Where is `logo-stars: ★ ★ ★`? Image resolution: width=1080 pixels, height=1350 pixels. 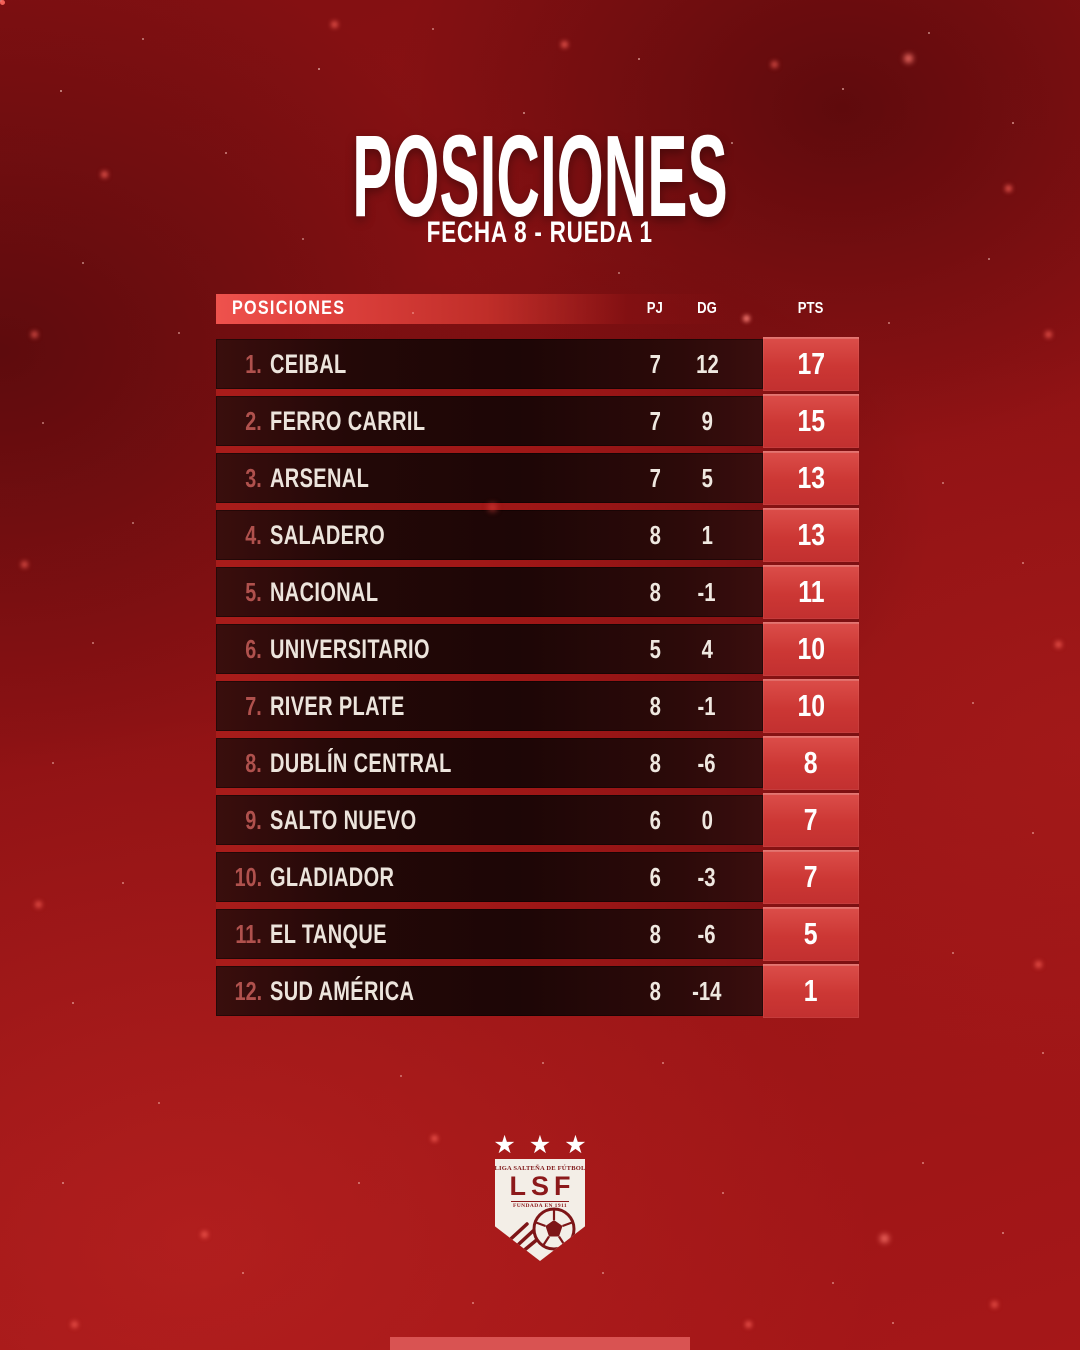
logo-stars: ★ ★ ★ is located at coordinates (540, 1145).